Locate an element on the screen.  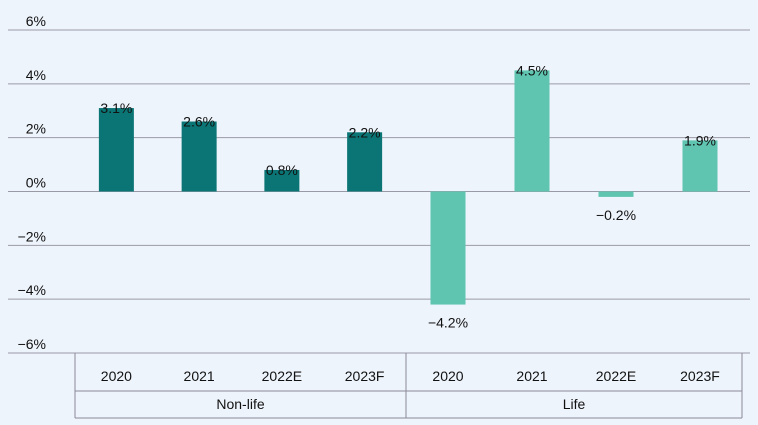
data-label: −0.2% is located at coordinates (616, 215).